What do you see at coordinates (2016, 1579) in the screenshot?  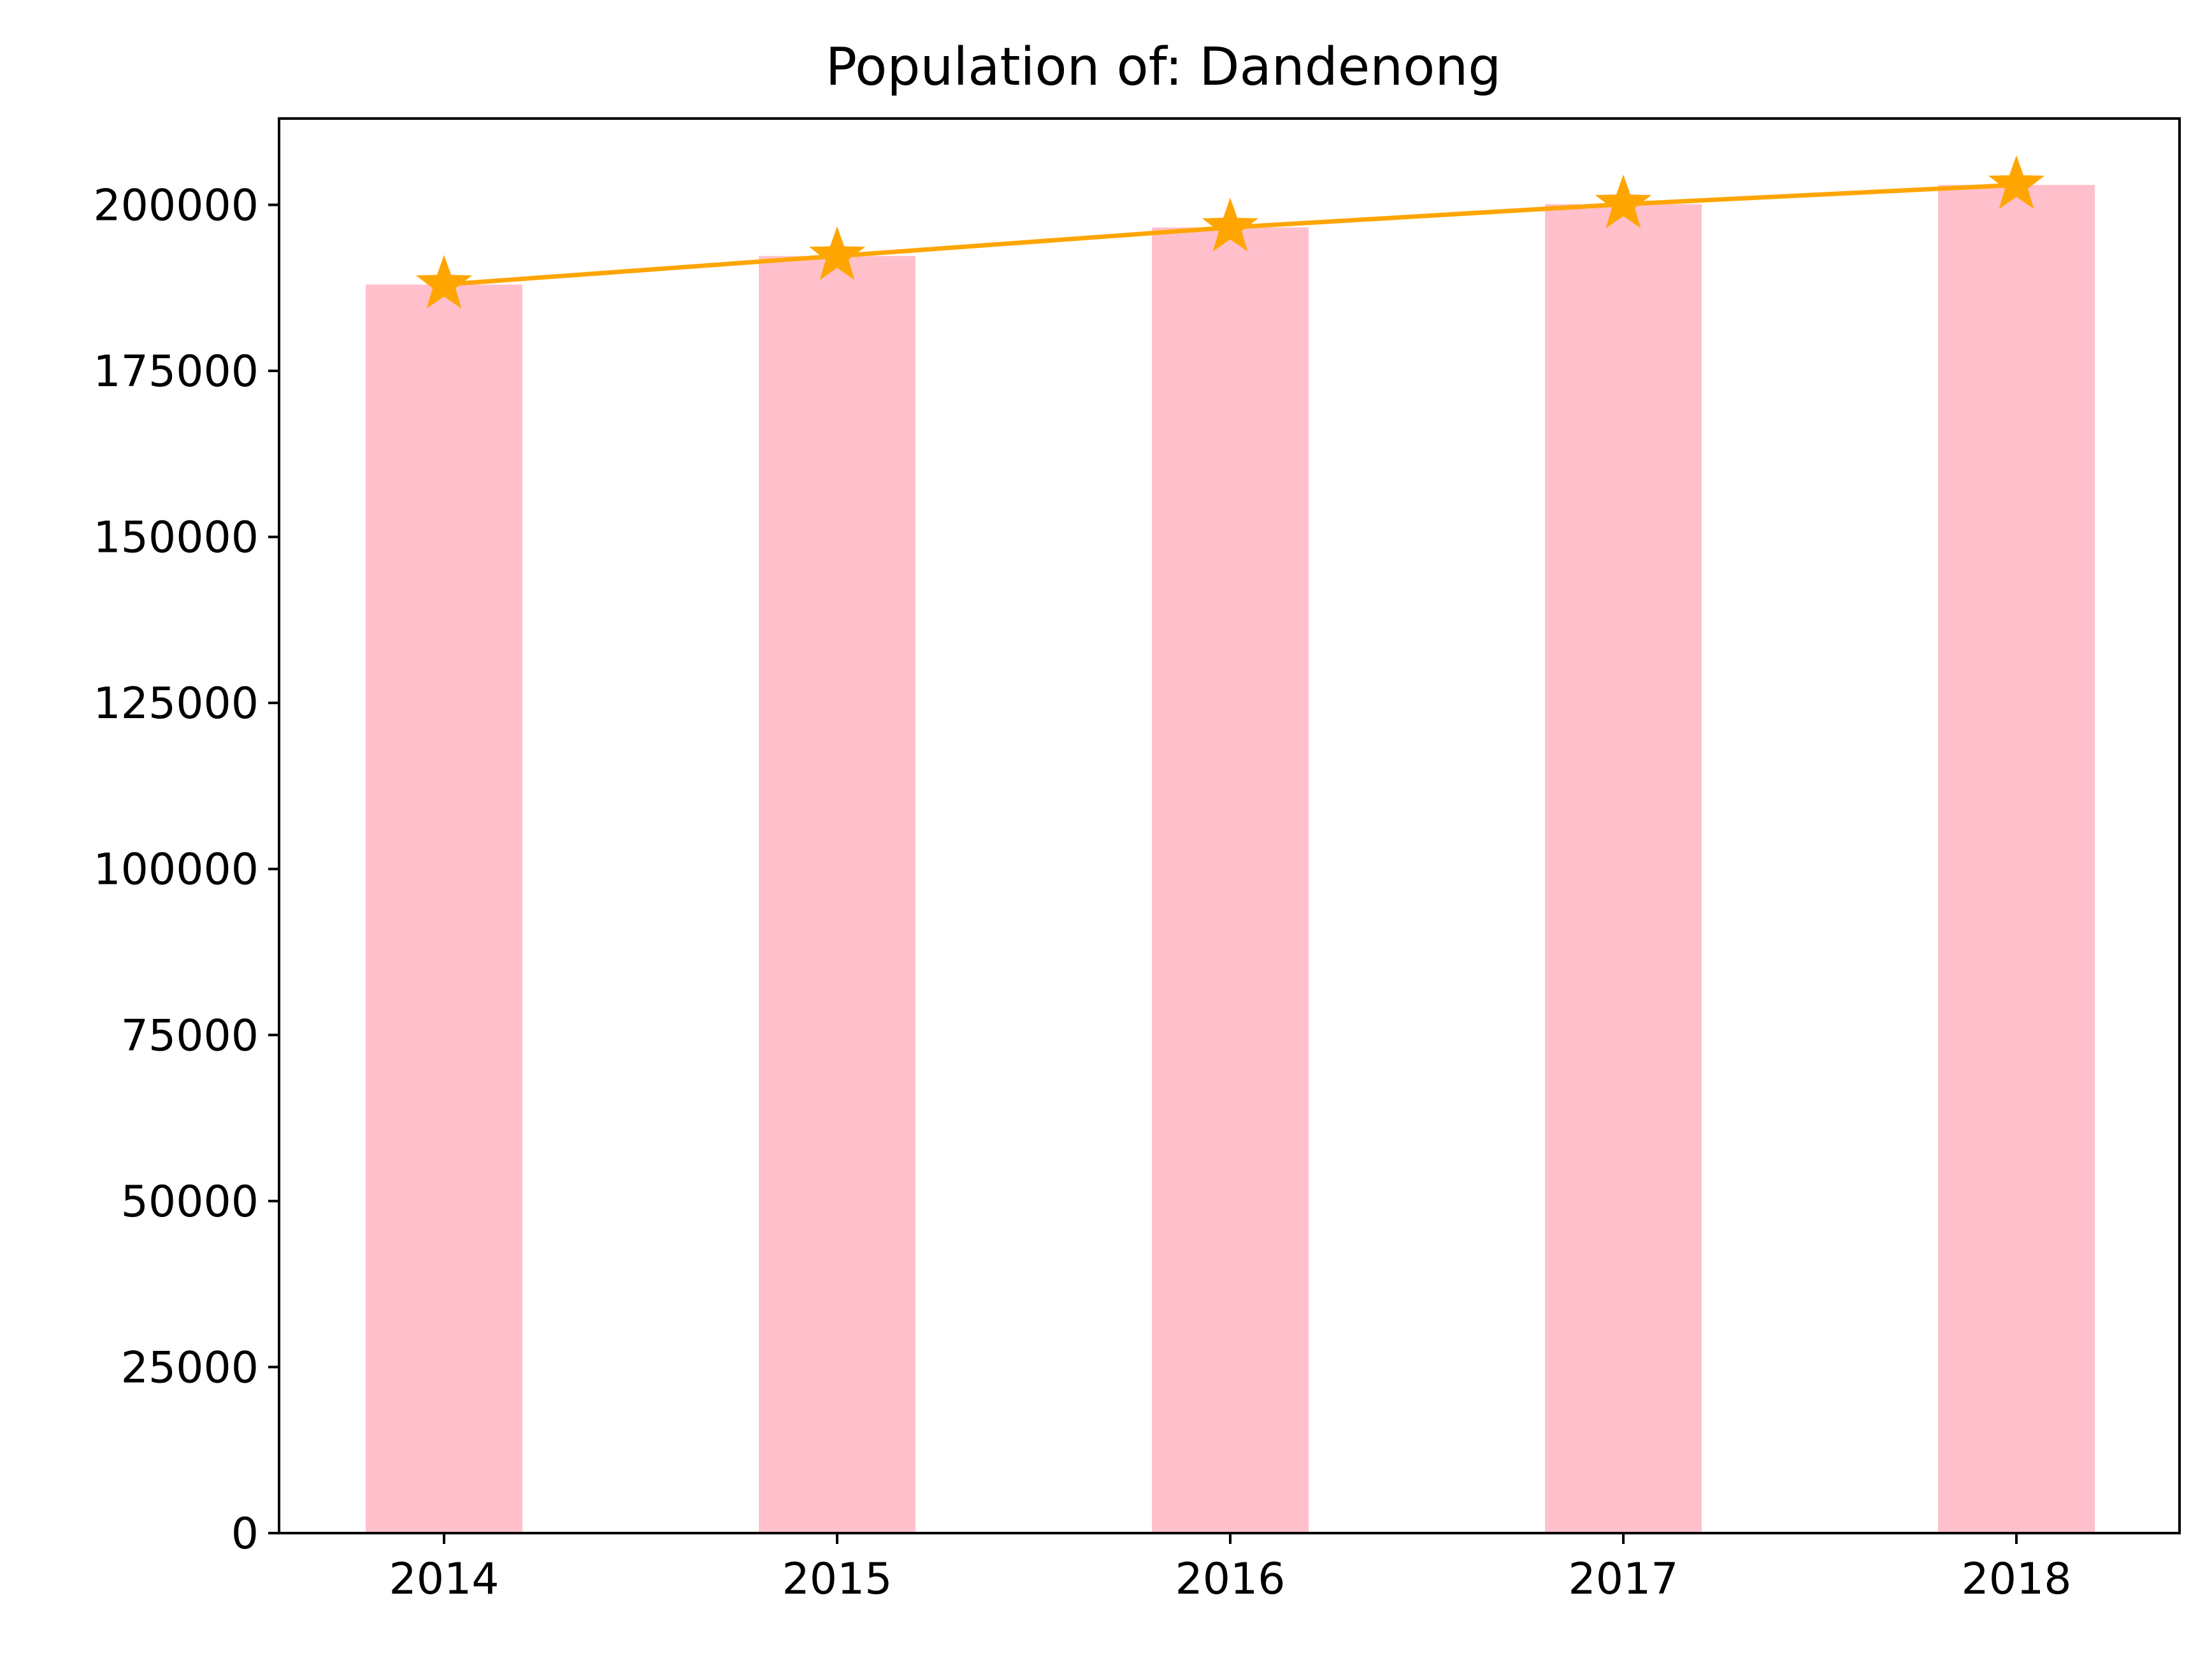 I see `x-tick-label: 2018` at bounding box center [2016, 1579].